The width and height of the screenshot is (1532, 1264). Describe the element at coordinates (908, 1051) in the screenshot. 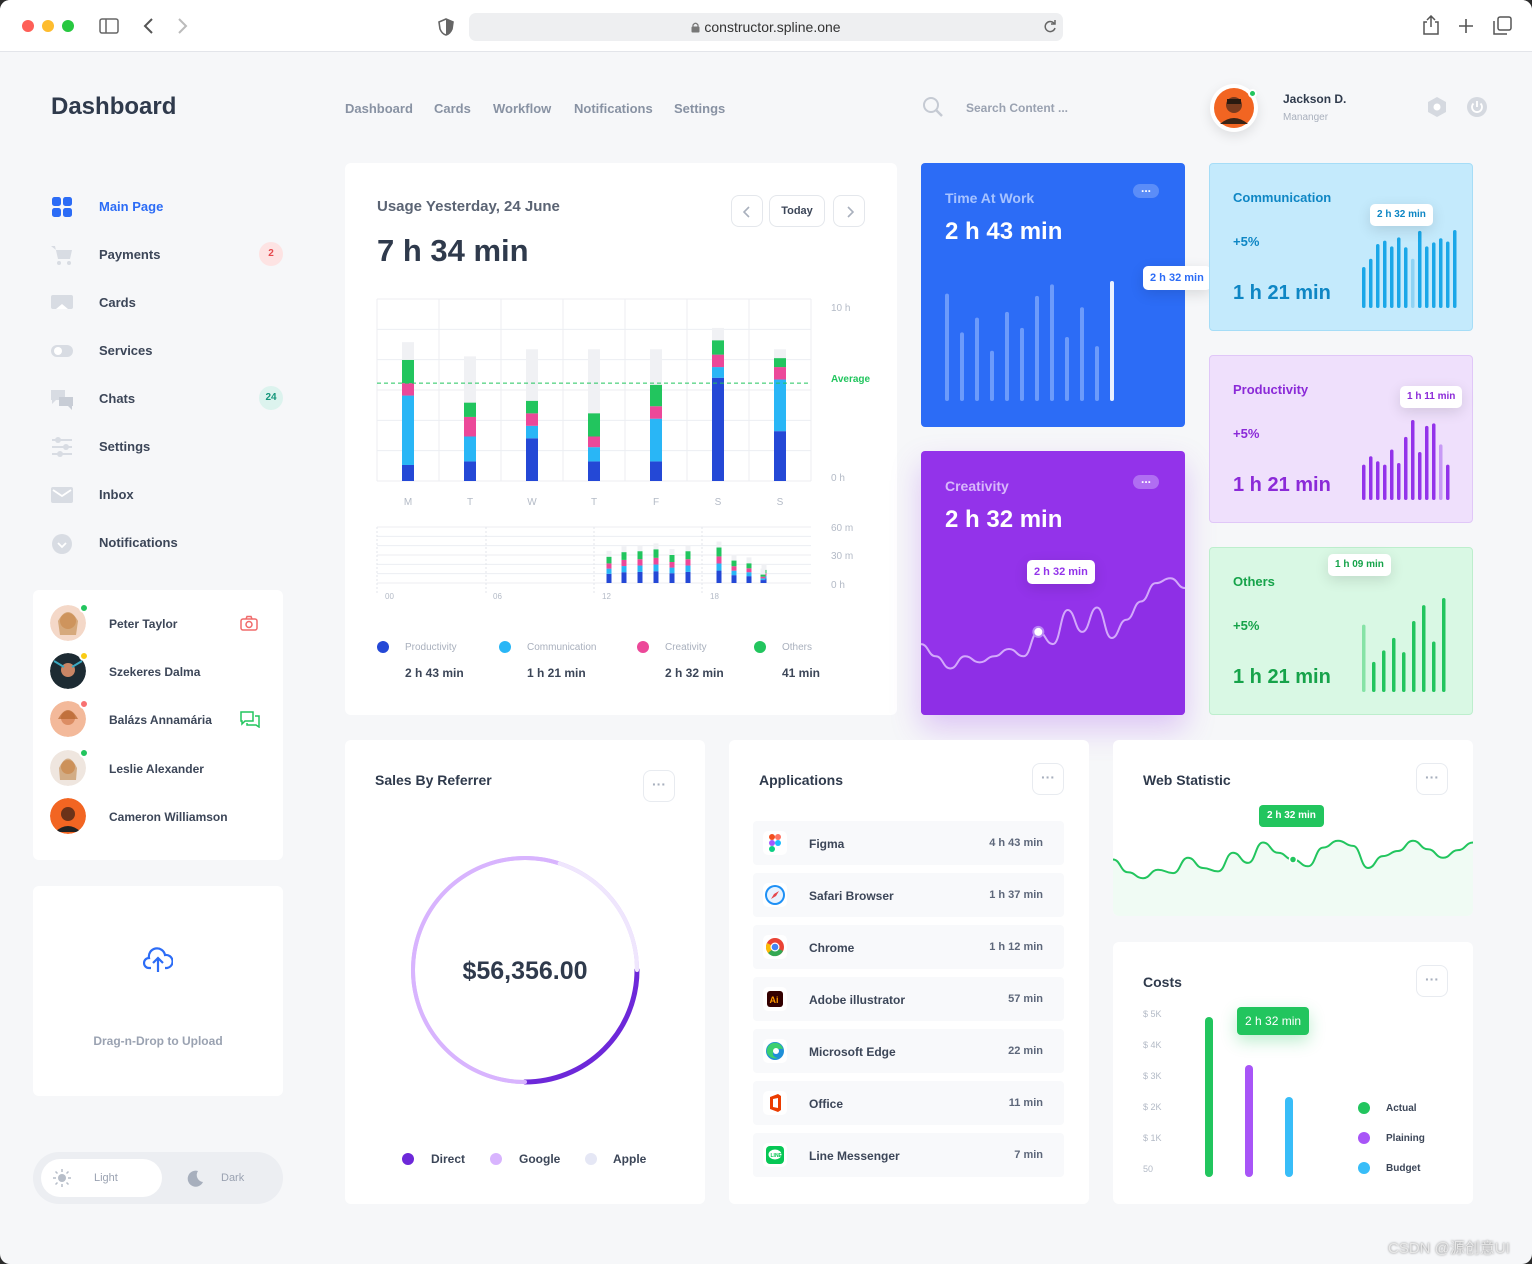

I see `app-row-edge: Microsoft Edge 22 min` at that location.